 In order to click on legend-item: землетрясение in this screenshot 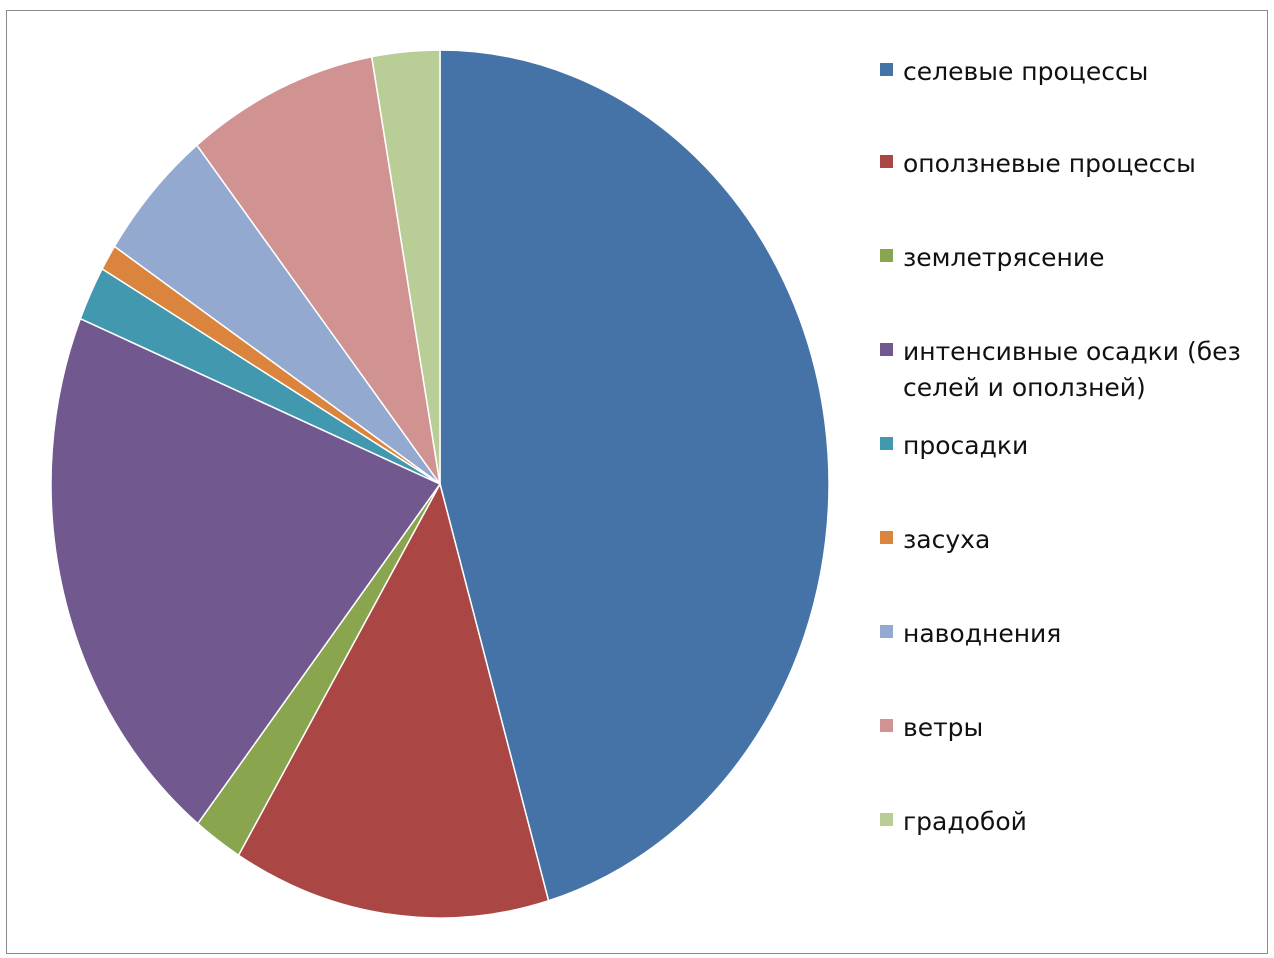, I will do `click(1066, 258)`.